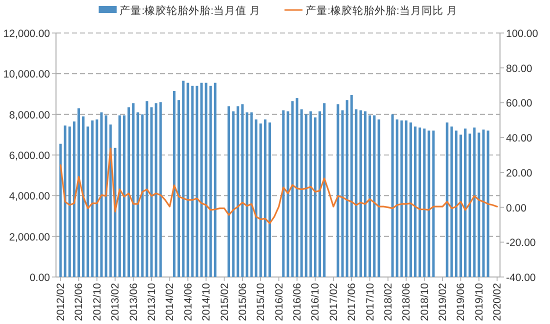 Image resolution: width=550 pixels, height=324 pixels. Describe the element at coordinates (29, 115) in the screenshot. I see `y-tick-label: 8,000.00` at that location.